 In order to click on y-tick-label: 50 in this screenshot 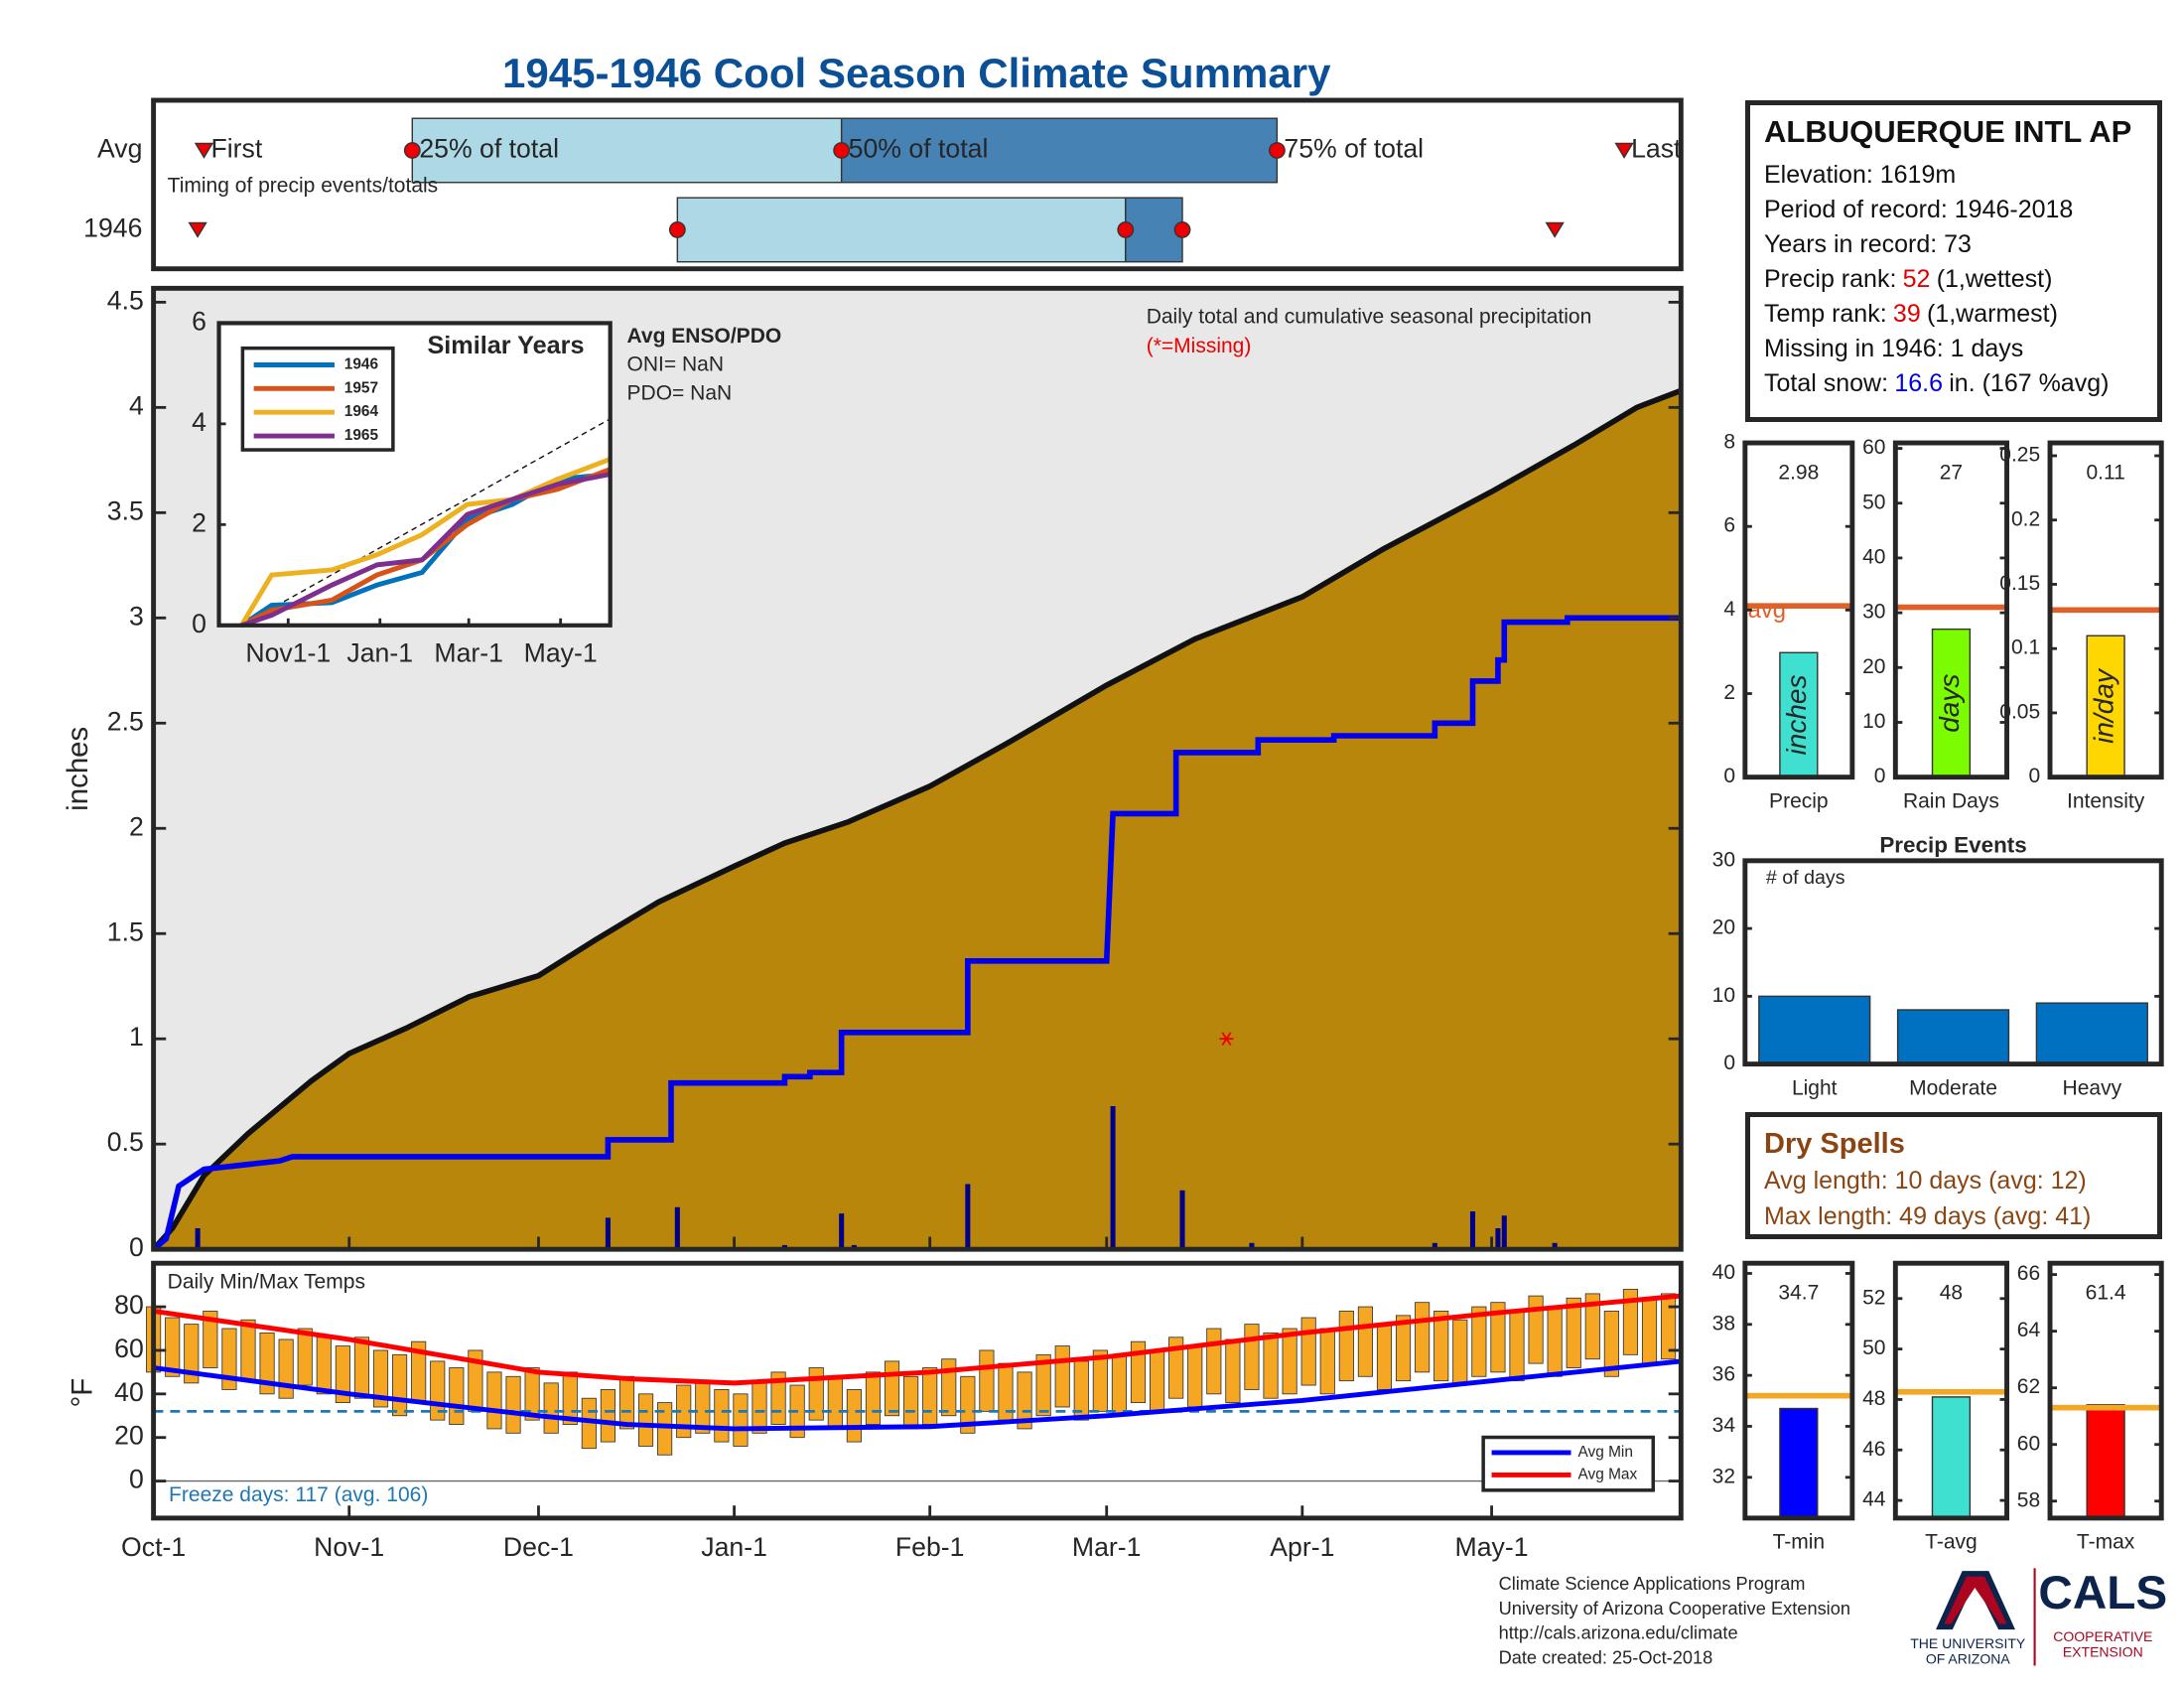, I will do `click(1873, 502)`.